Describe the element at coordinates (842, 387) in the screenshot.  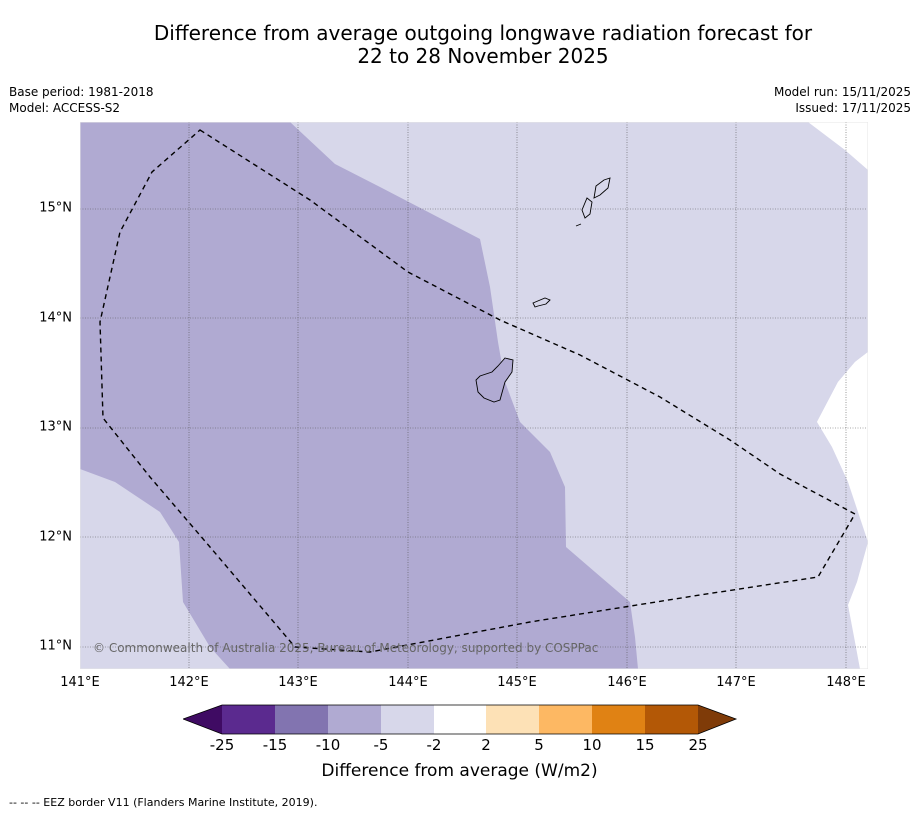
I see `anomaly-region-neutral` at that location.